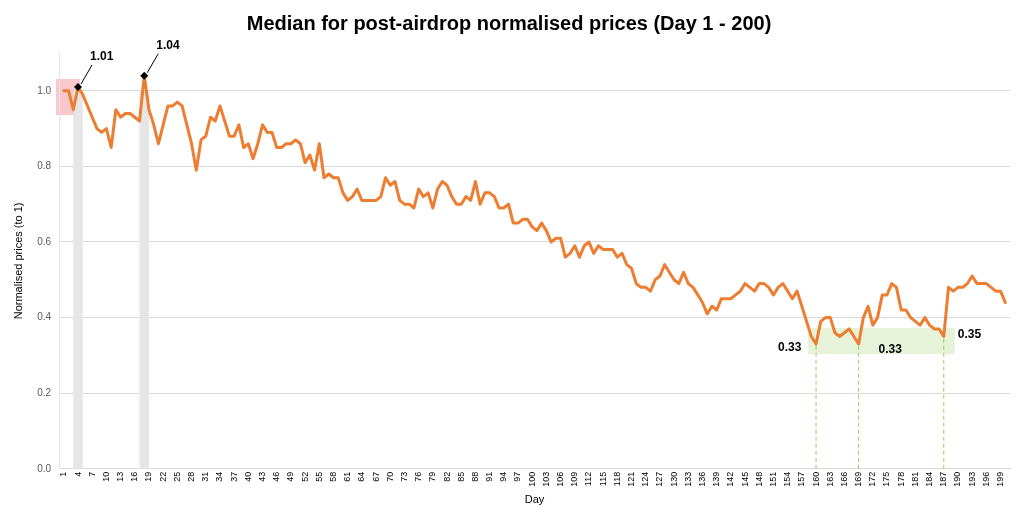  I want to click on x-tick-label: 154, so click(787, 479).